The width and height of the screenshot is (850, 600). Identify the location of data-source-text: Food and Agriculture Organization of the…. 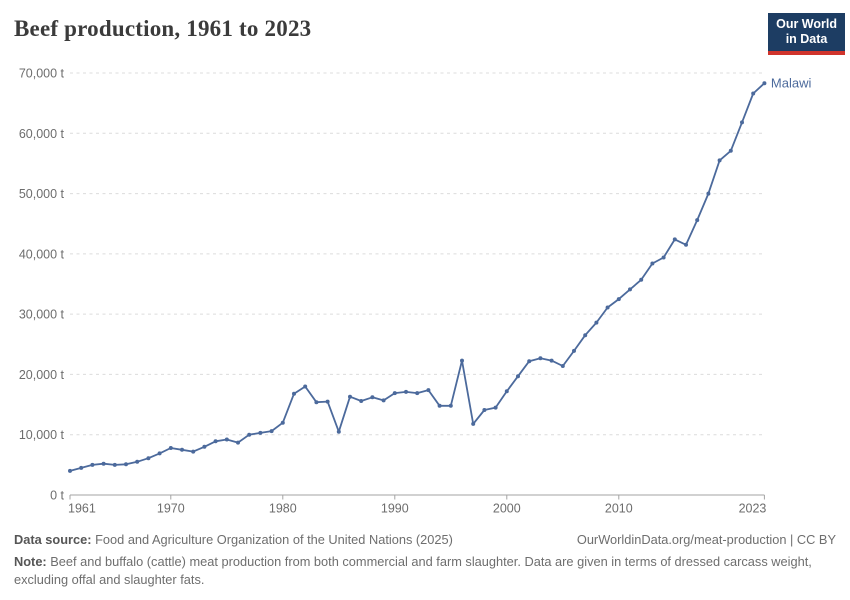
(274, 539).